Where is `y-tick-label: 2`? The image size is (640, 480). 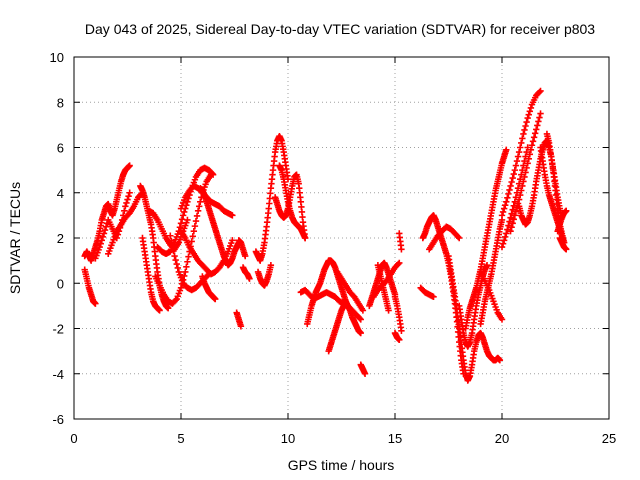 y-tick-label: 2 is located at coordinates (60, 238).